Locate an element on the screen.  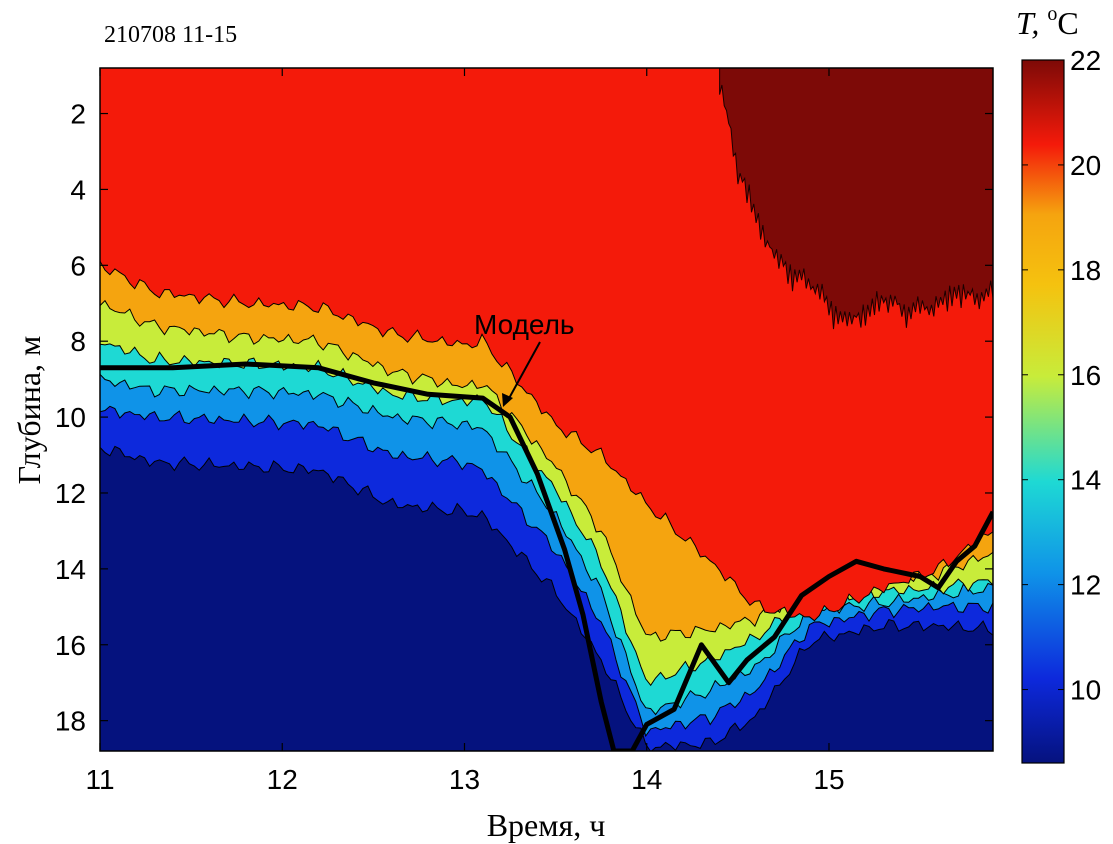
x-tick-label: 11 is located at coordinates (99, 779).